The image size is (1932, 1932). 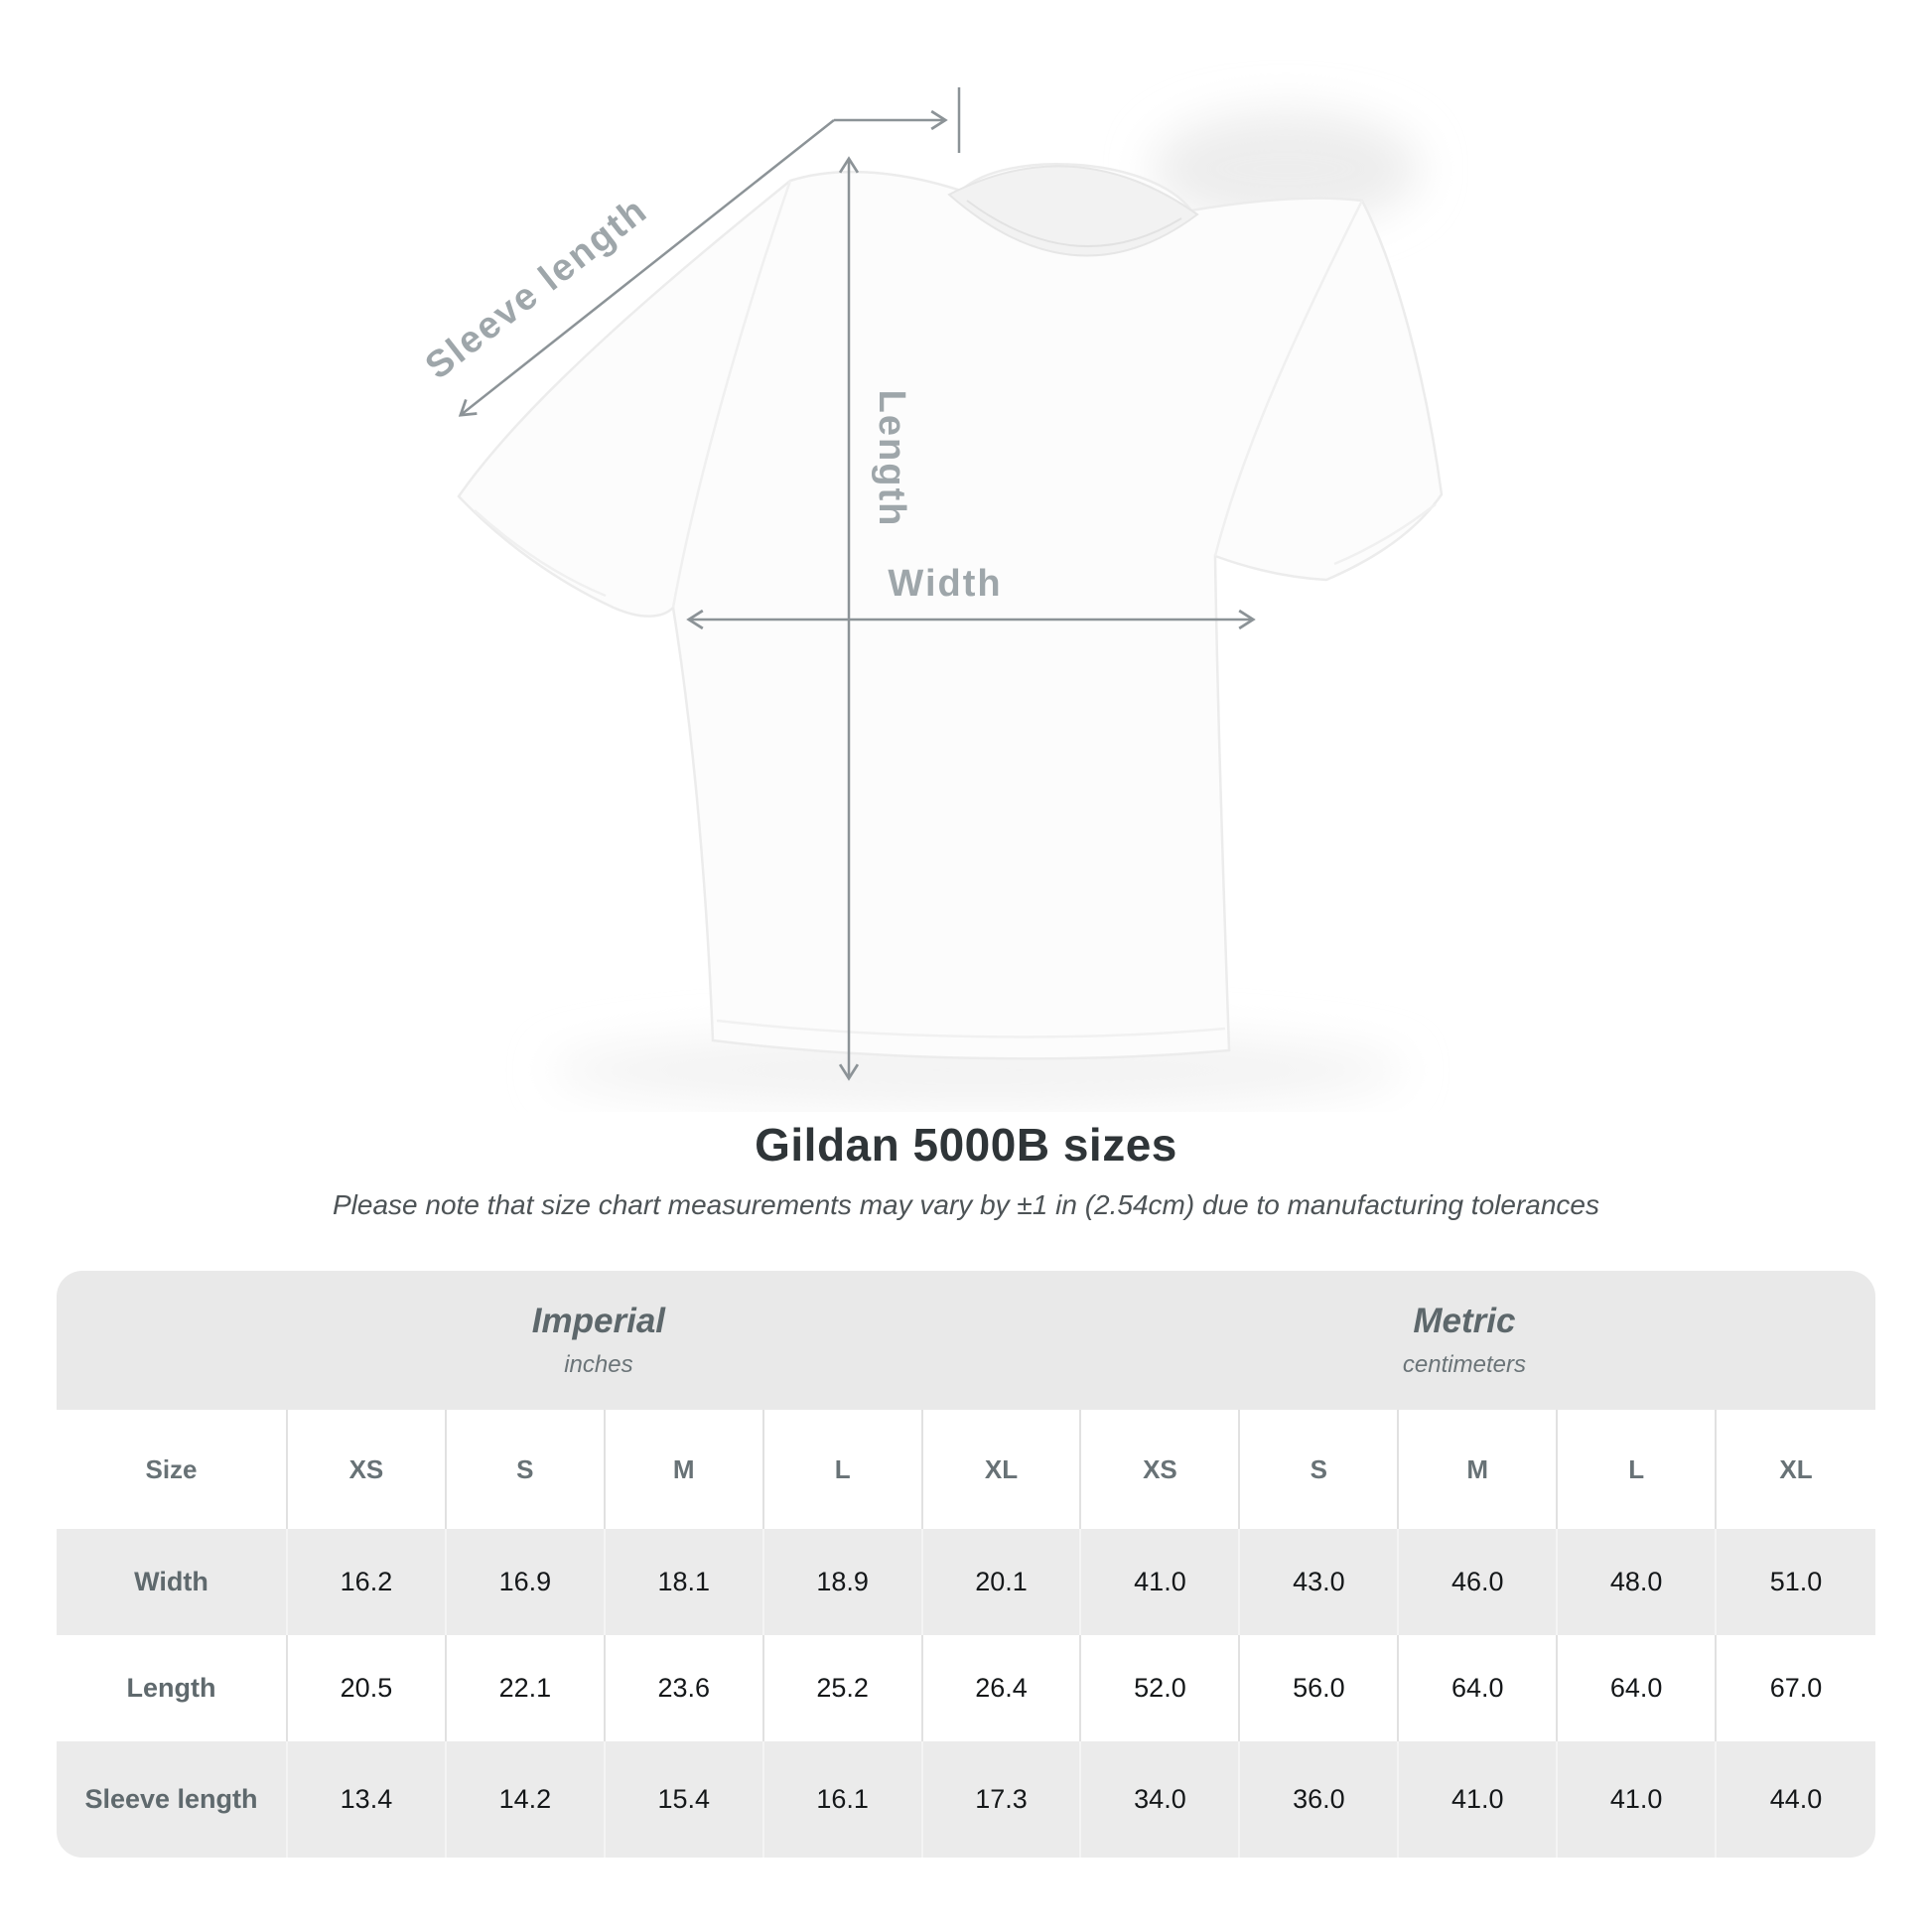 What do you see at coordinates (172, 1688) in the screenshot?
I see `row-label-length: Length` at bounding box center [172, 1688].